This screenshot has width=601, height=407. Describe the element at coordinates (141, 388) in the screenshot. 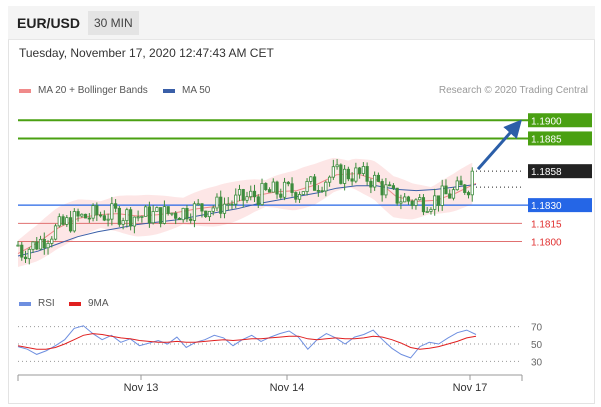

I see `time-tick-label: Nov 13` at that location.